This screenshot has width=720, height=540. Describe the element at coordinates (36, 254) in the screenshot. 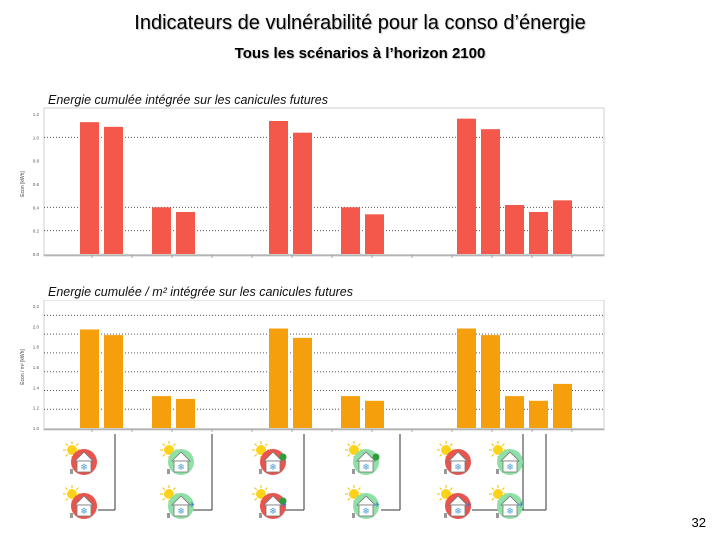

I see `chart1-tick-label: 0.0` at that location.